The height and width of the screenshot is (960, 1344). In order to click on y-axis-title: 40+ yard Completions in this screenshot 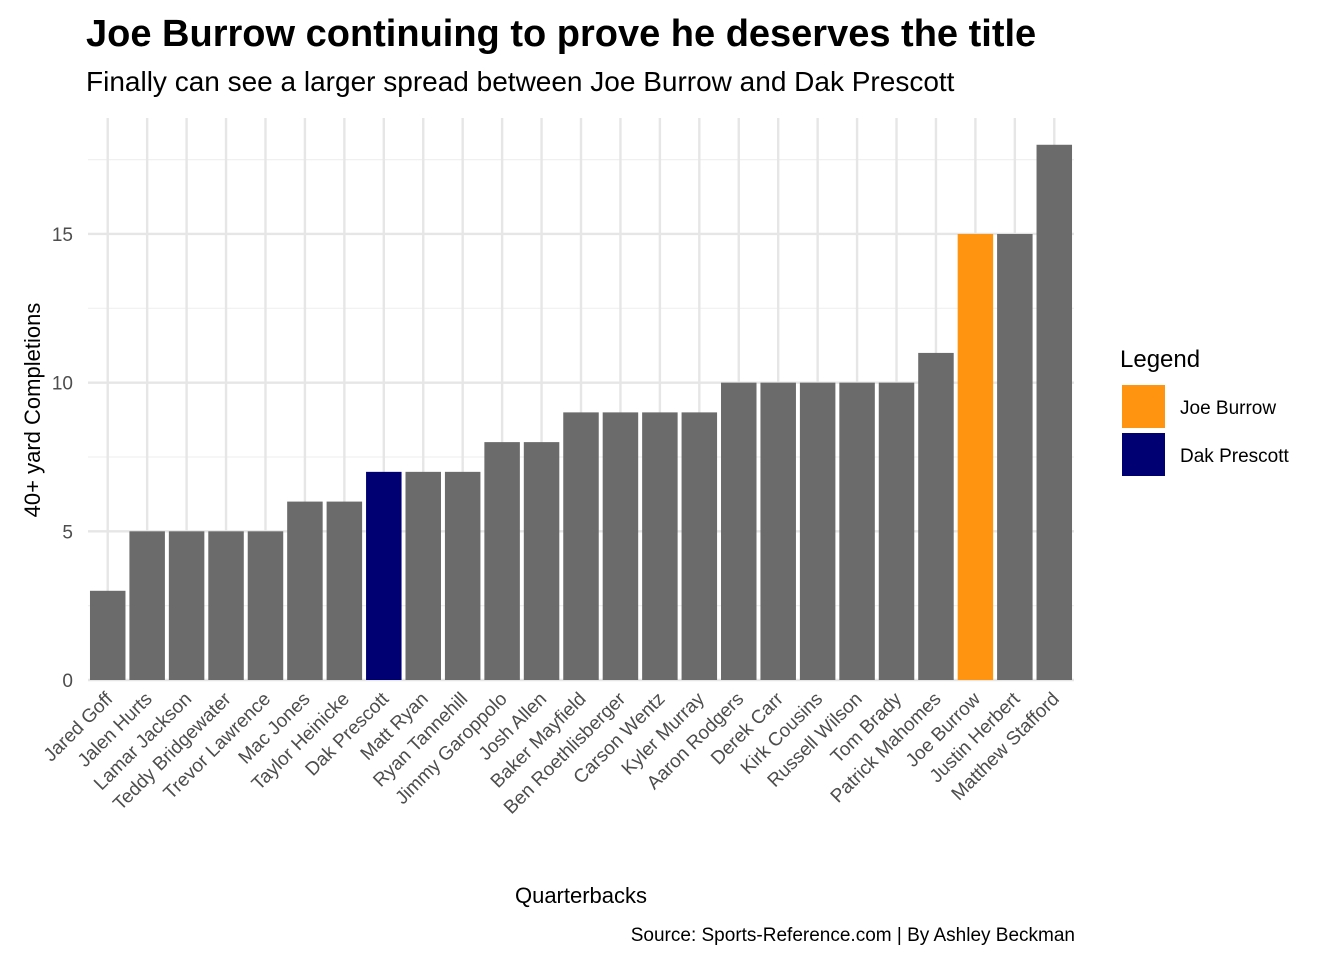, I will do `click(32, 410)`.